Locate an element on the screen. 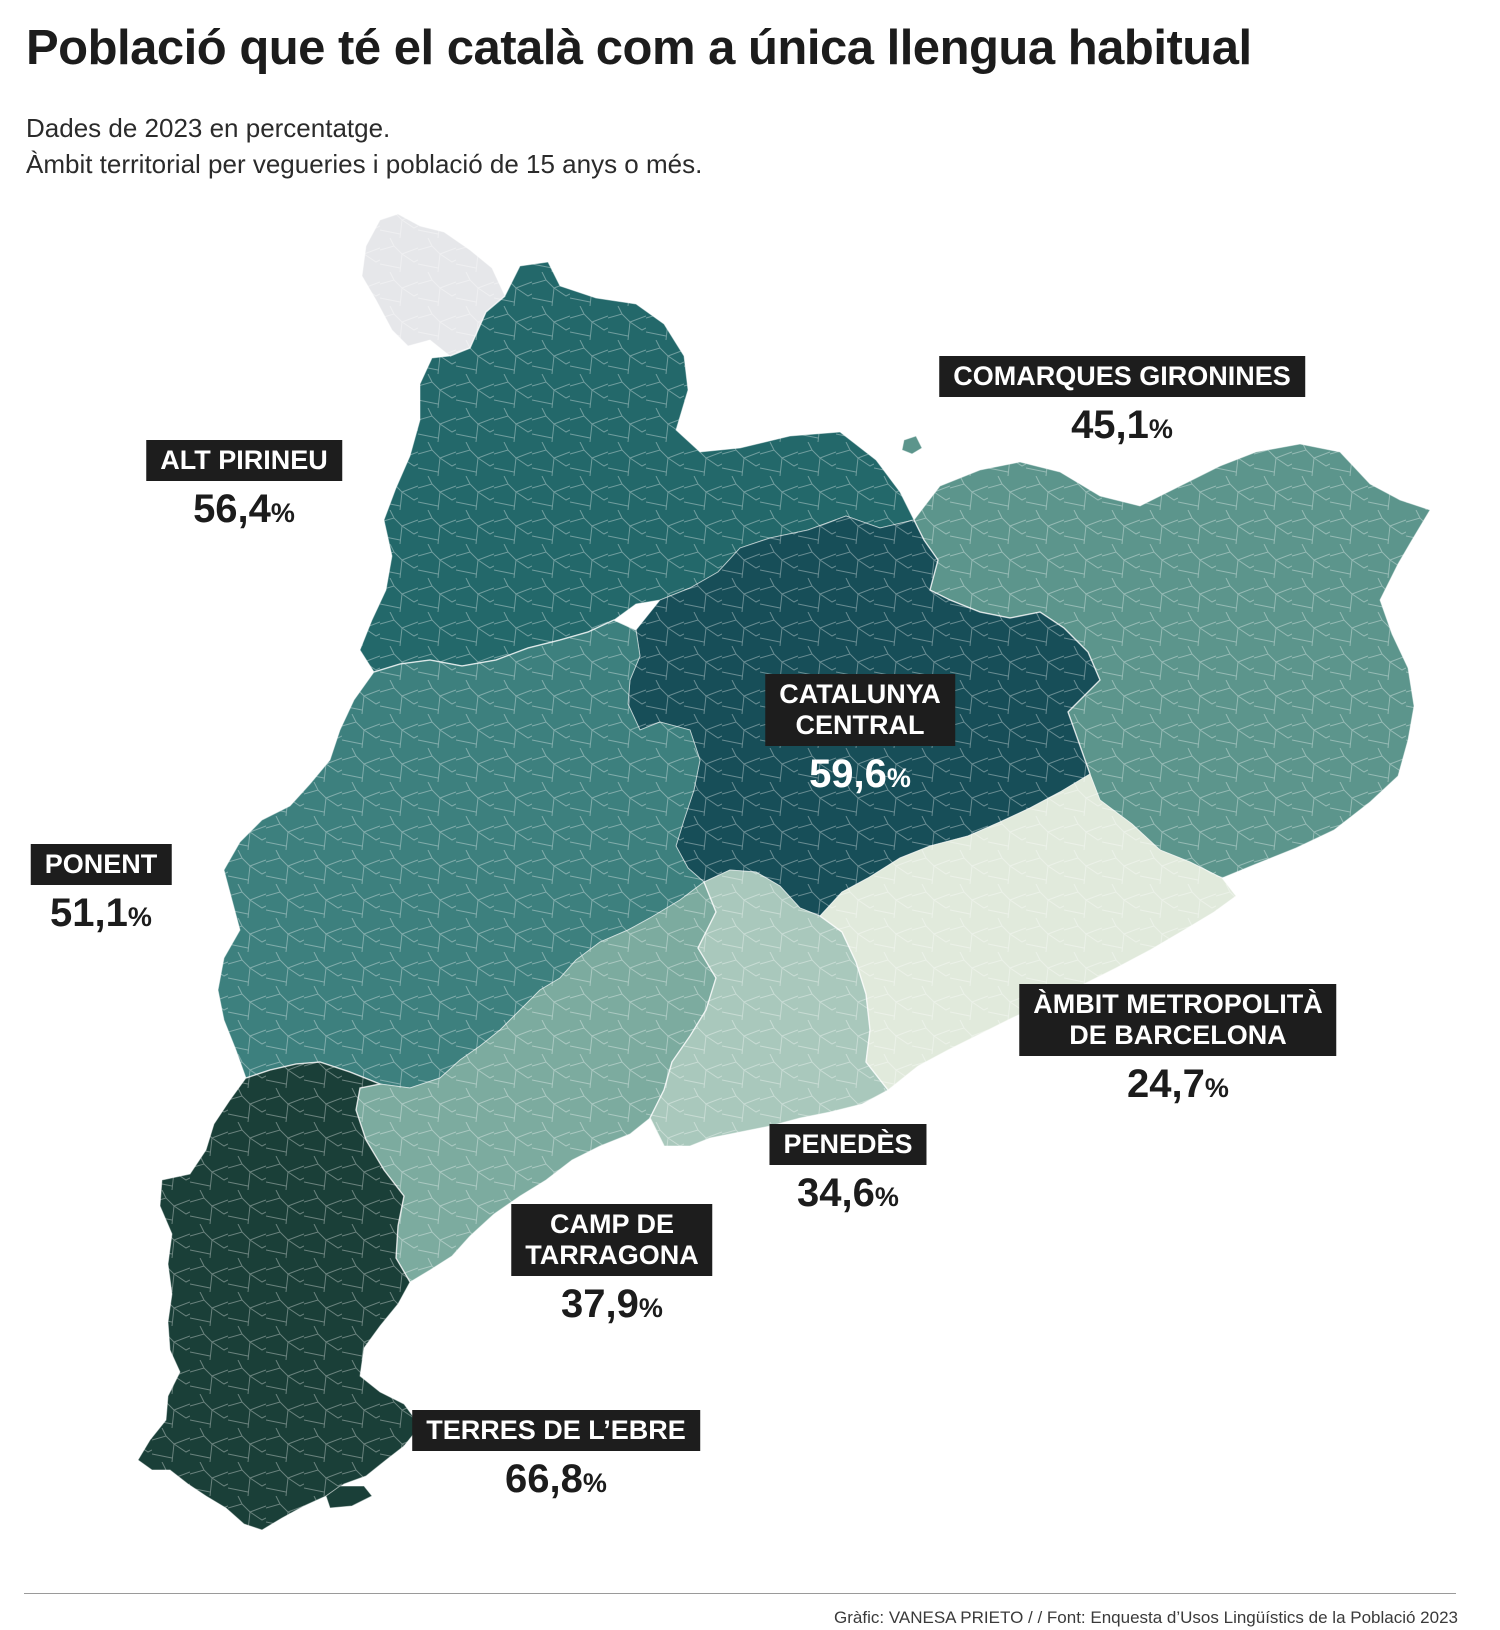 This screenshot has width=1500, height=1630. region-value-ambit-metropolita: 24,7% is located at coordinates (1177, 1084).